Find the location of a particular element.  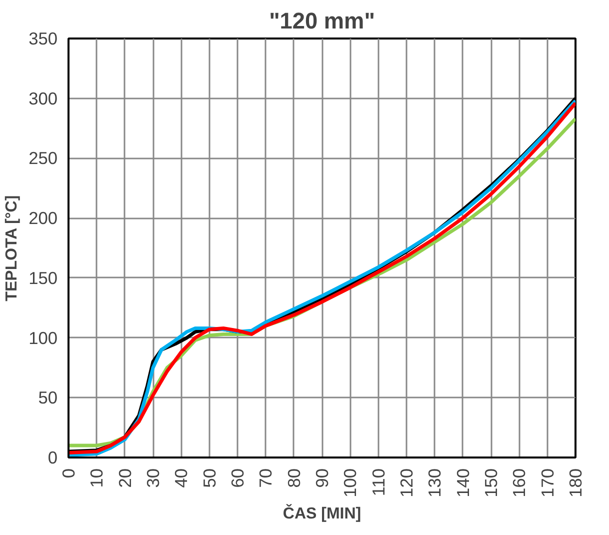

x-axis-title: ČAS [MIN] is located at coordinates (322, 512).